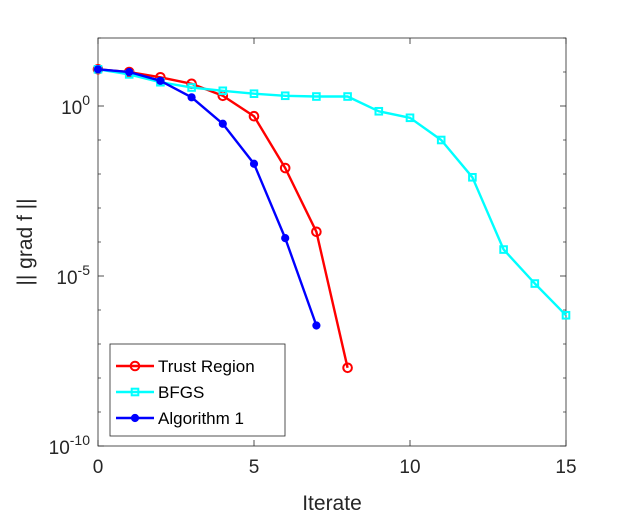 This screenshot has width=625, height=519. What do you see at coordinates (206, 366) in the screenshot?
I see `legend-label: Trust Region` at bounding box center [206, 366].